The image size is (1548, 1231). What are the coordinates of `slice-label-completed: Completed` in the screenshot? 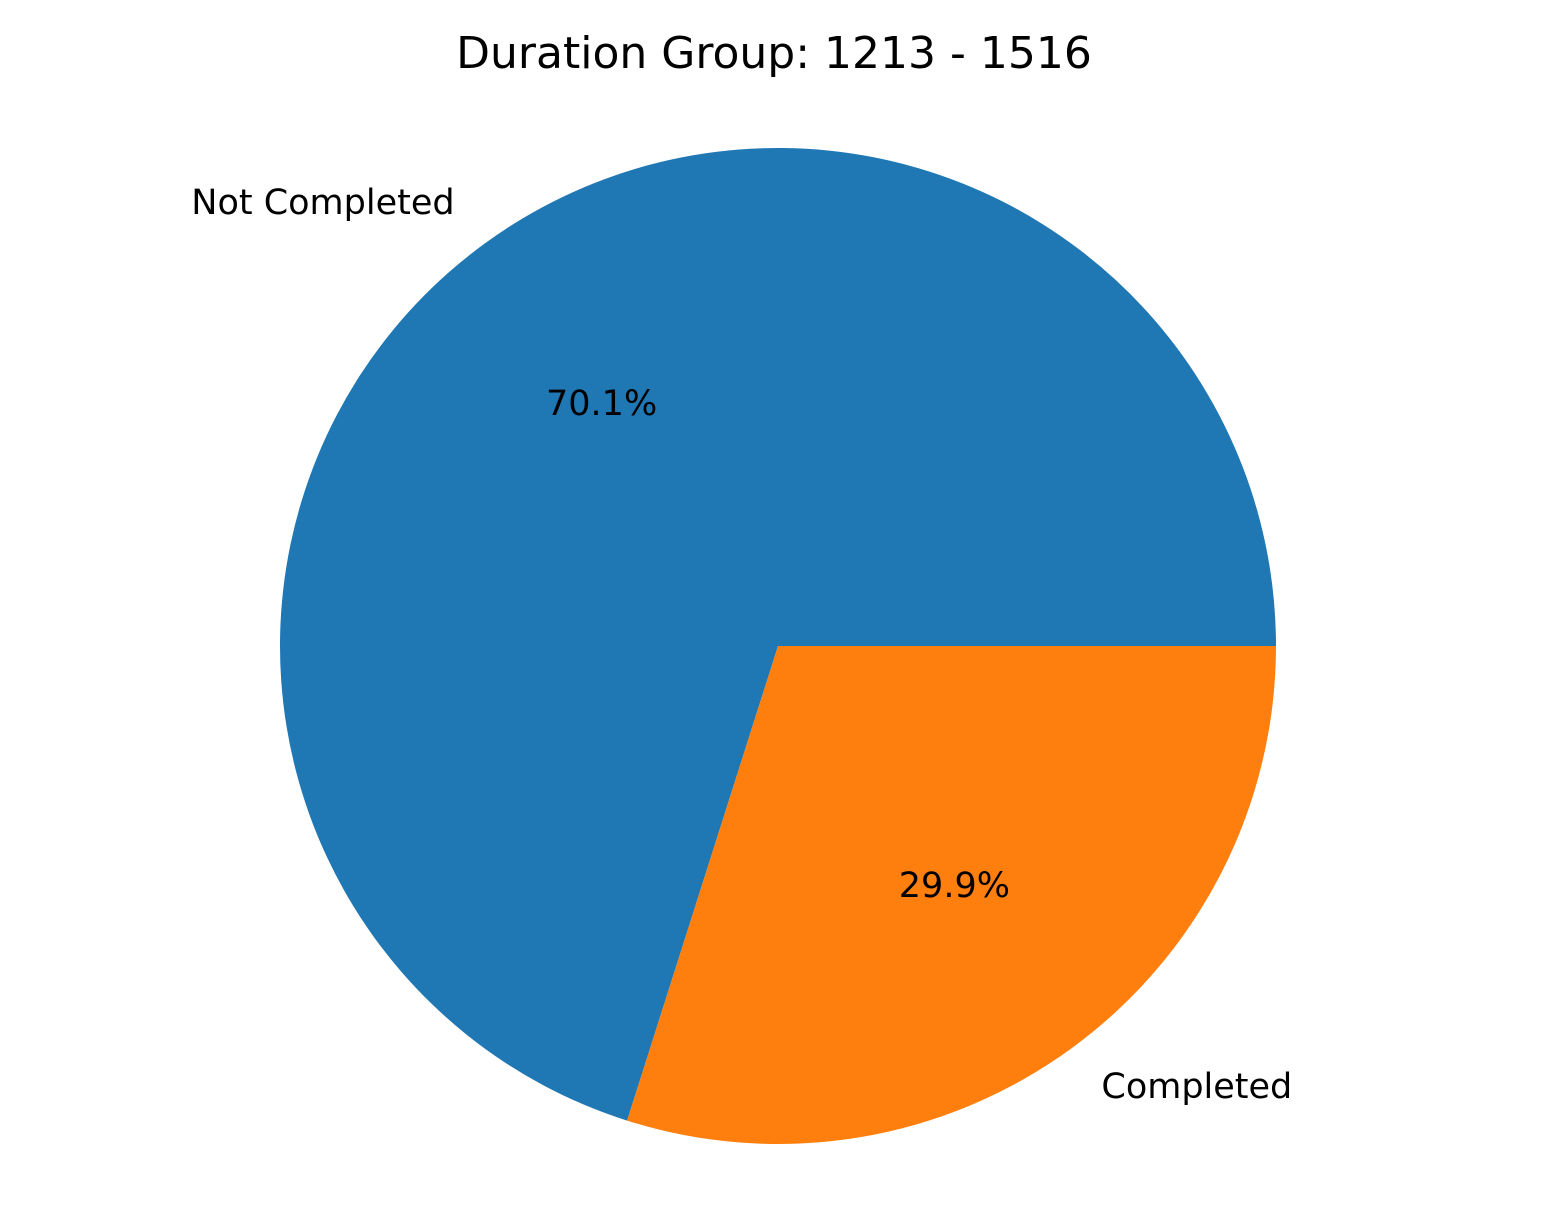 It's located at (1196, 1087).